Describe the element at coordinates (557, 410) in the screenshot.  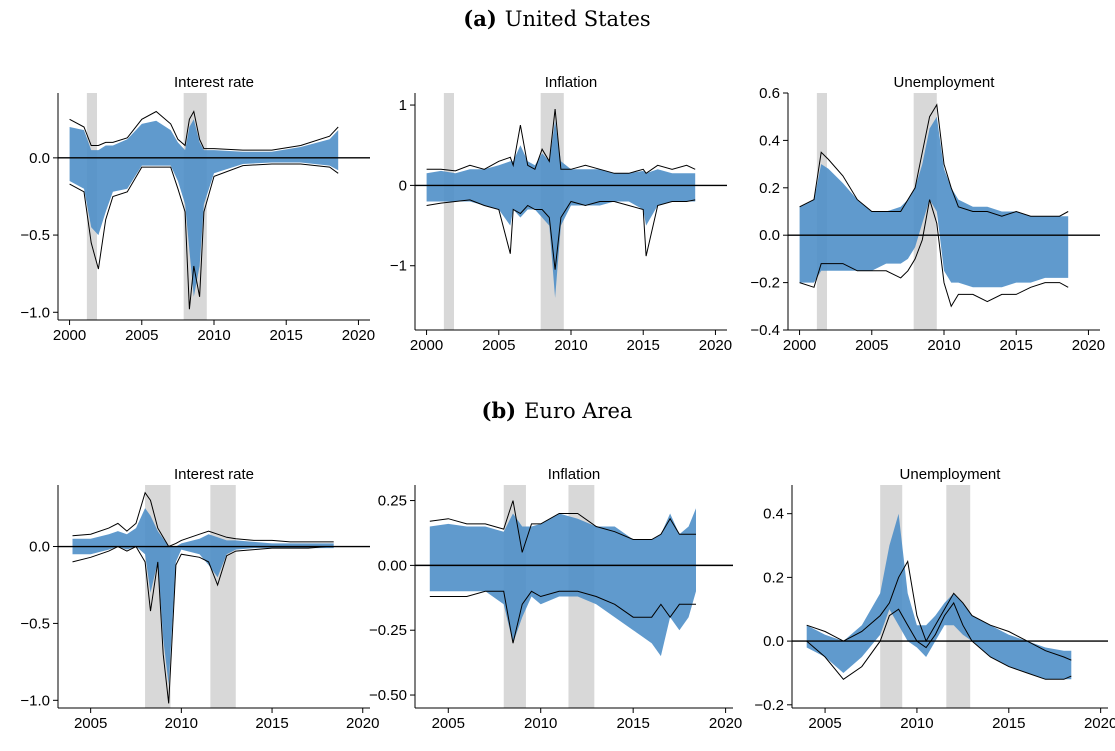
I see `panel-title-b: (b) Euro Area` at that location.